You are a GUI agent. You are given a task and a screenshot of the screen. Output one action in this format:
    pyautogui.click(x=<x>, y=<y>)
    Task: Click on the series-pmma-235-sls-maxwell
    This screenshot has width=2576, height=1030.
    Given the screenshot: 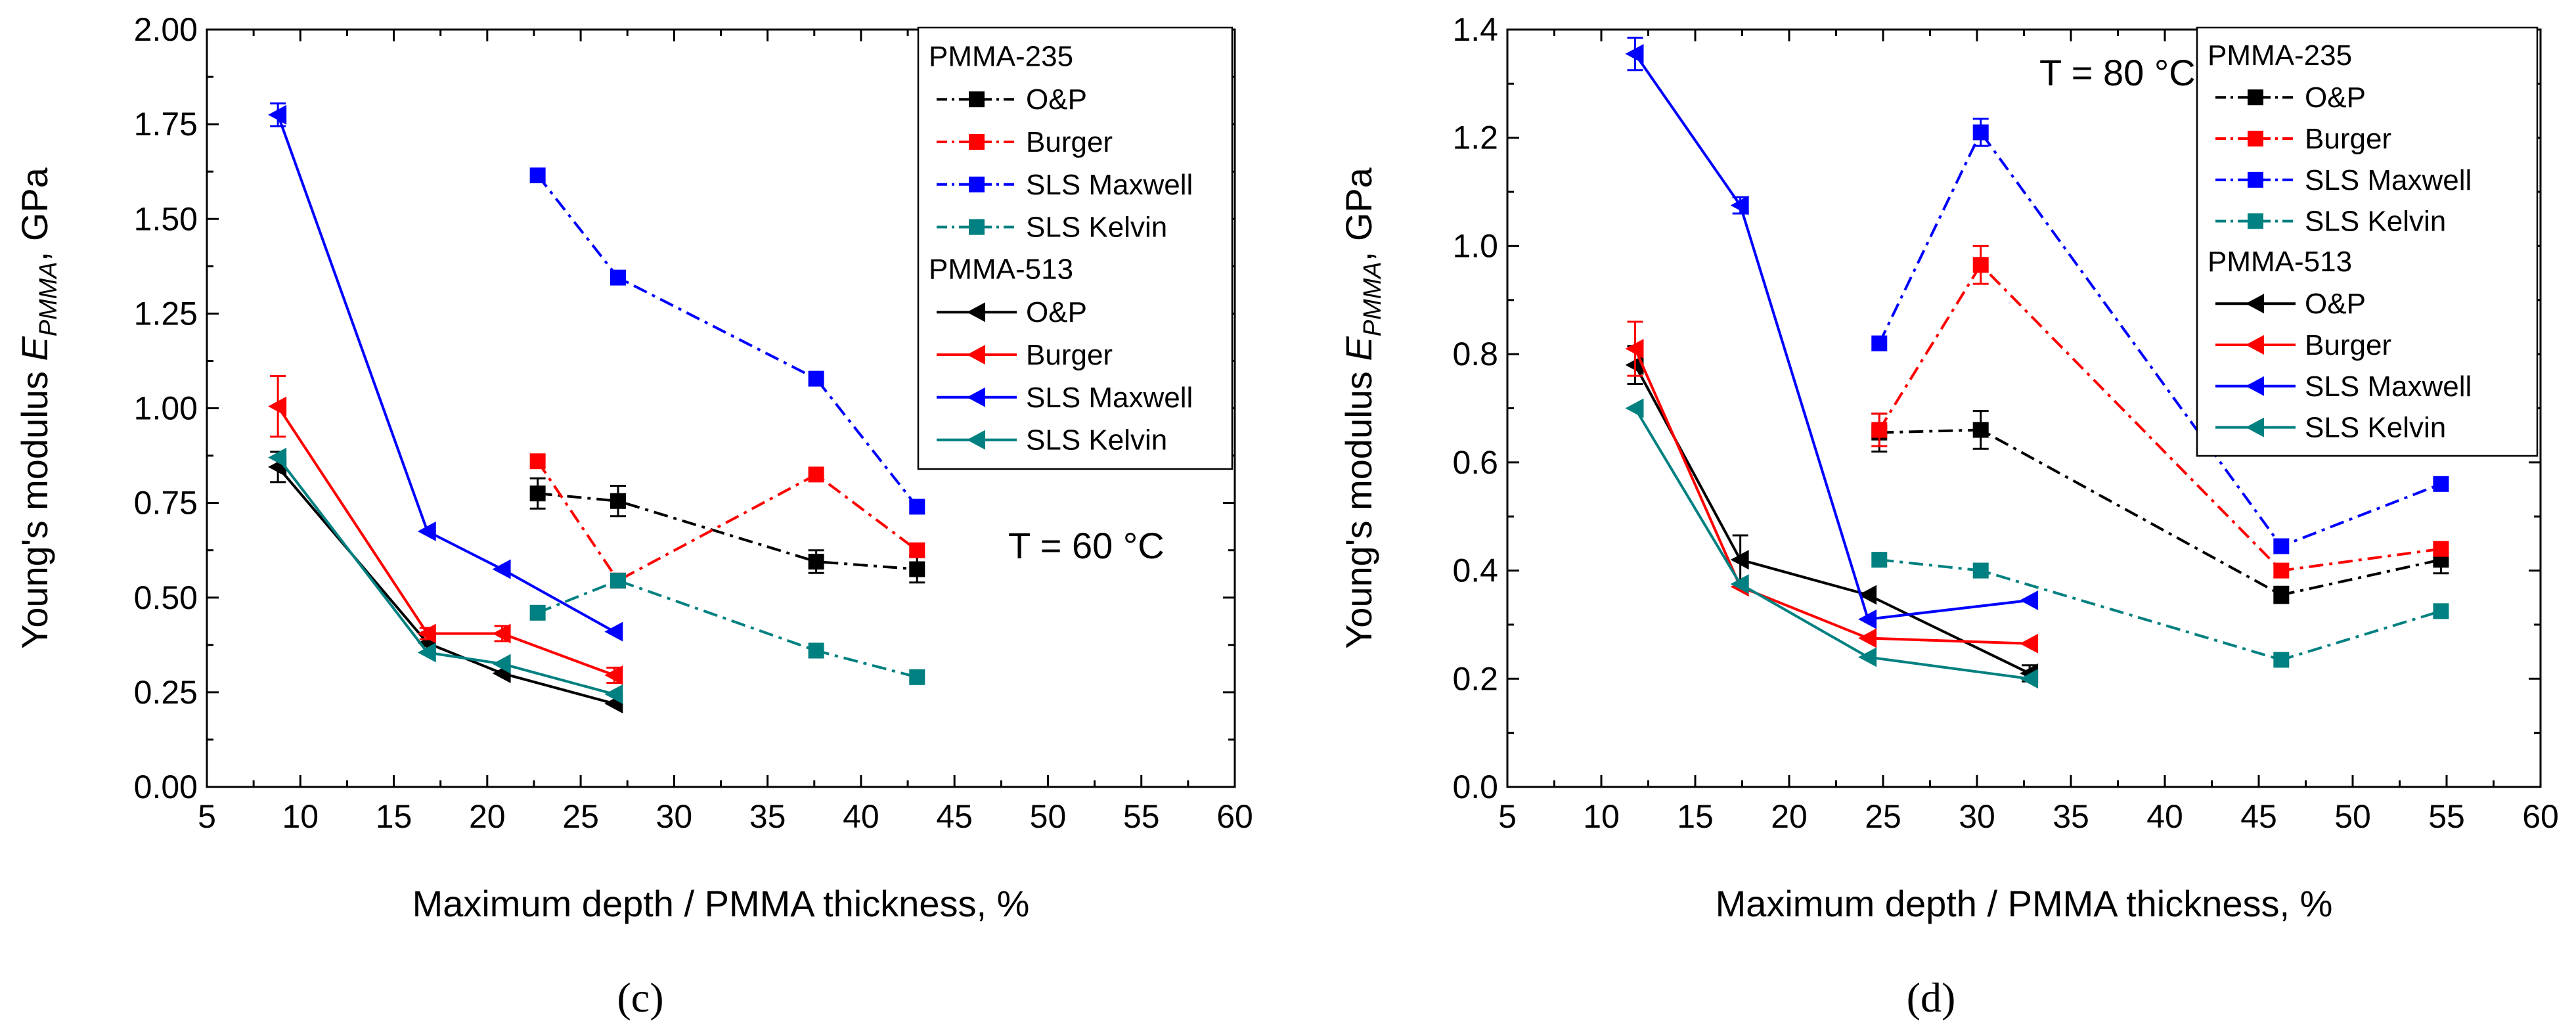 What is the action you would take?
    pyautogui.click(x=727, y=341)
    